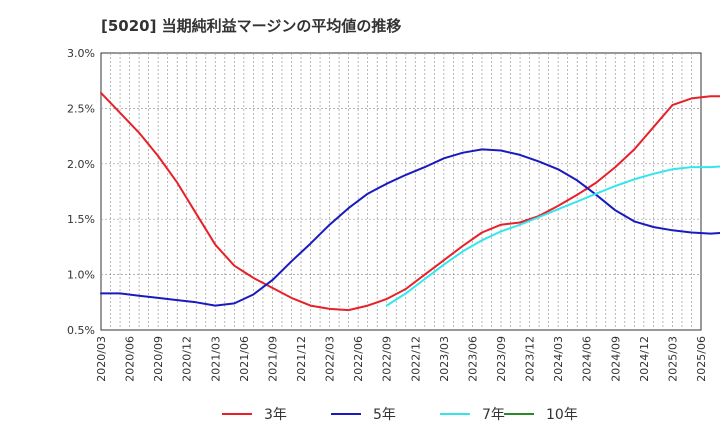 This screenshot has height=440, width=720. Describe the element at coordinates (562, 415) in the screenshot. I see `legend-label: 10年` at that location.